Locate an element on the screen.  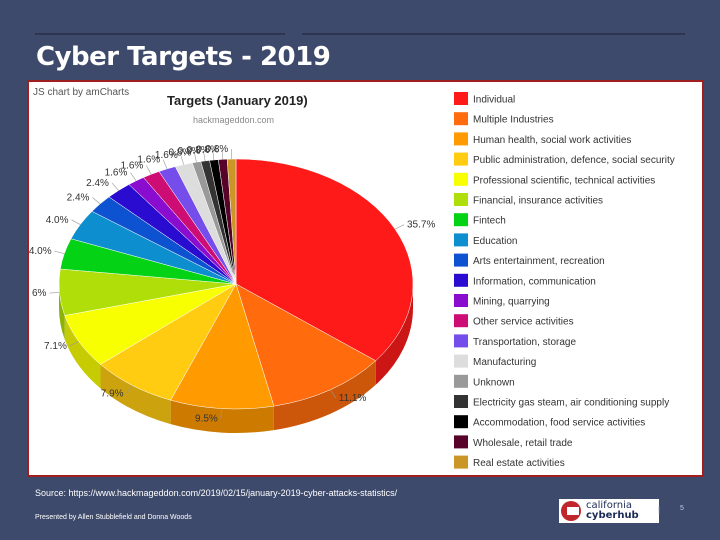
legend-item-label: Arts entertainment, recreation is located at coordinates (539, 261).